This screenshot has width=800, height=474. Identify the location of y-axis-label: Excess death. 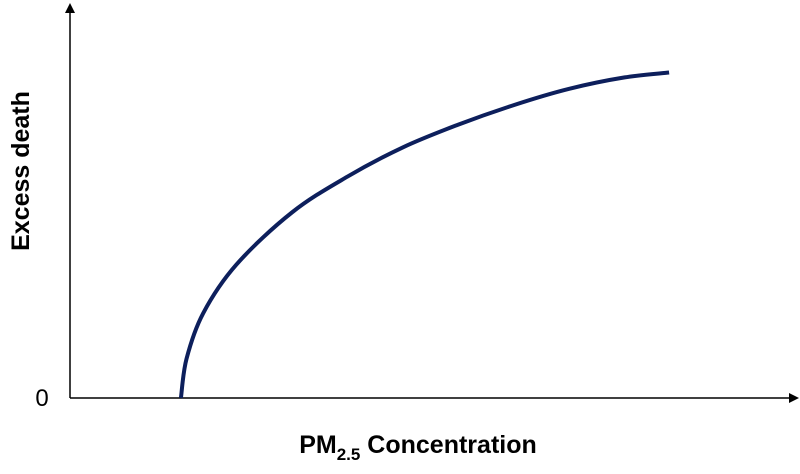
(21, 171).